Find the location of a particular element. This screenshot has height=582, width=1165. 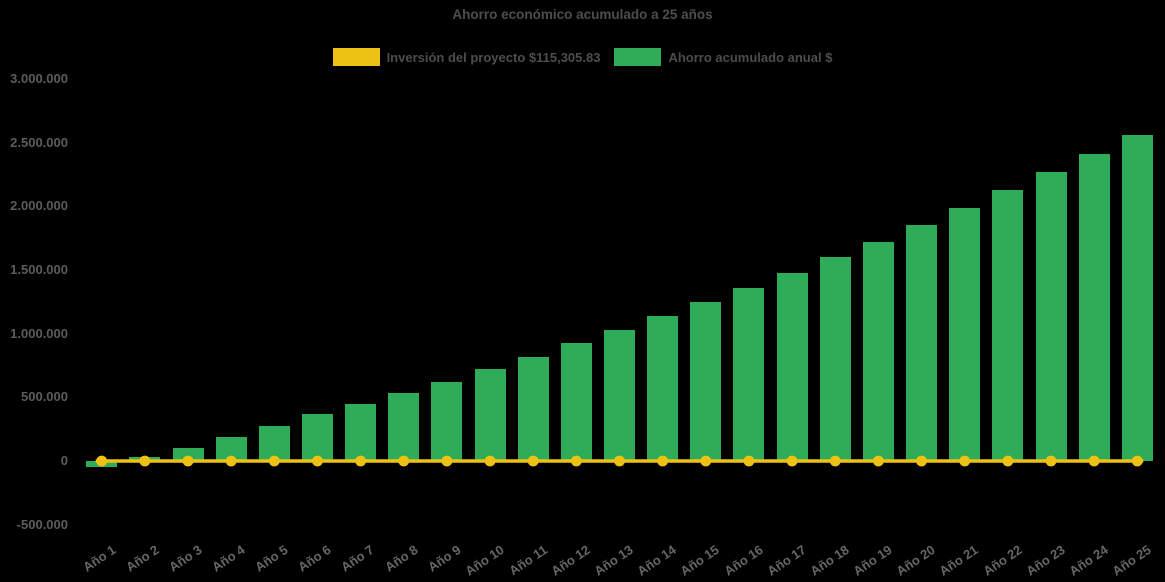

y-tick-label: 1.500.000 is located at coordinates (39, 269).